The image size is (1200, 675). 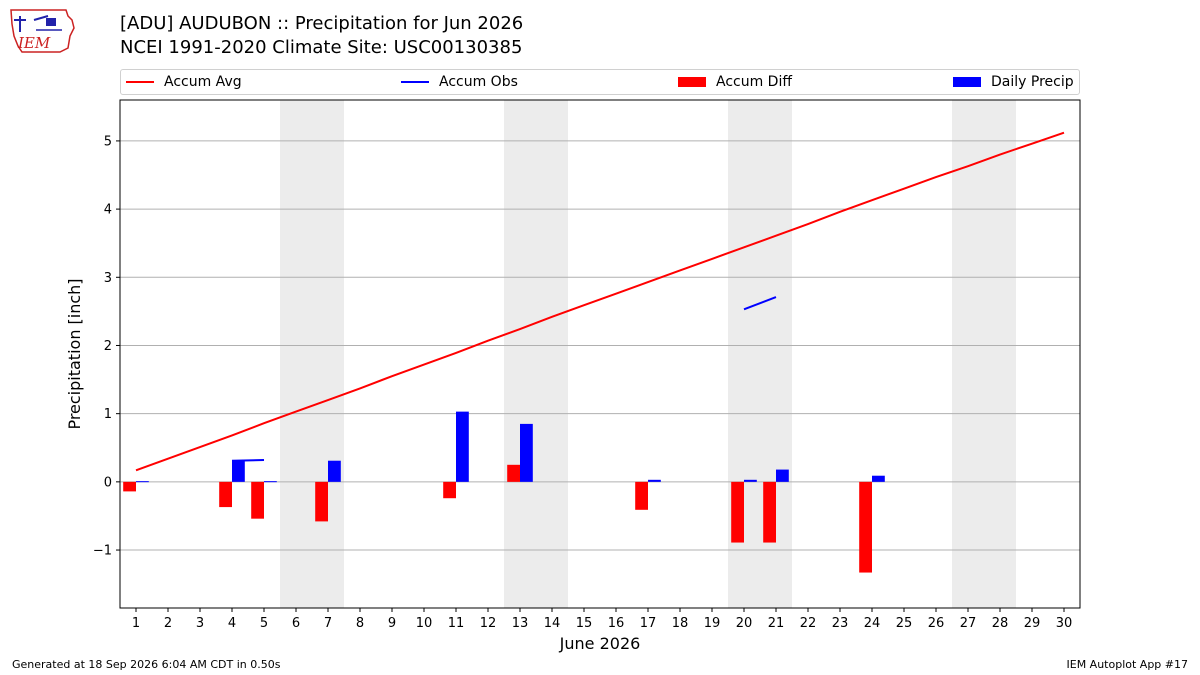 I want to click on y-axis-ticks: −1 0 1 2 3 4 5, so click(x=106, y=346).